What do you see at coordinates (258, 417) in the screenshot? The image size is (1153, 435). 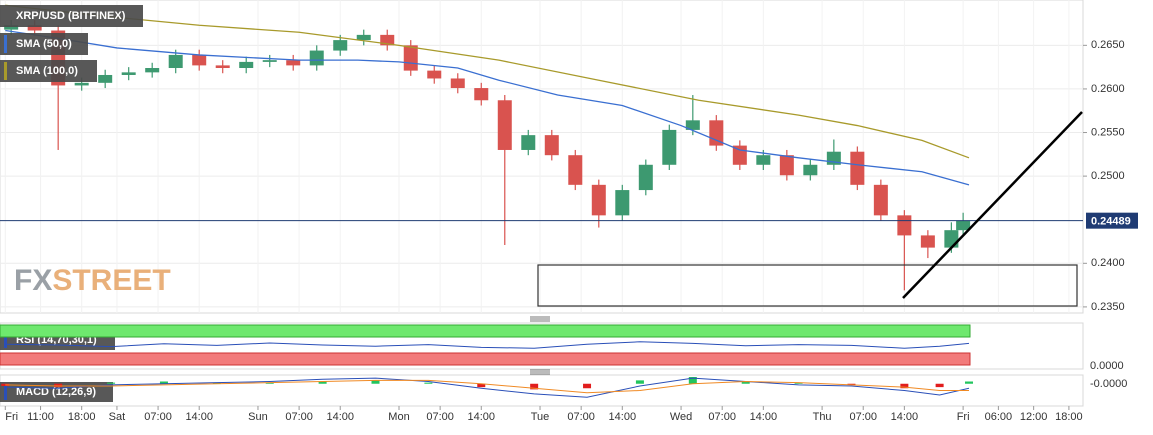 I see `x-tick-label: Sun` at bounding box center [258, 417].